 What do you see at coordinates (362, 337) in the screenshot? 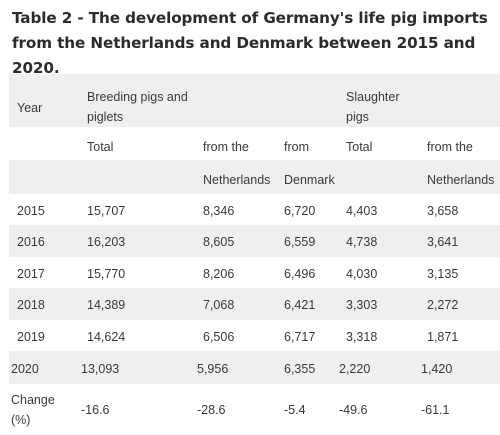
I see `row-sp-total: 3,318` at bounding box center [362, 337].